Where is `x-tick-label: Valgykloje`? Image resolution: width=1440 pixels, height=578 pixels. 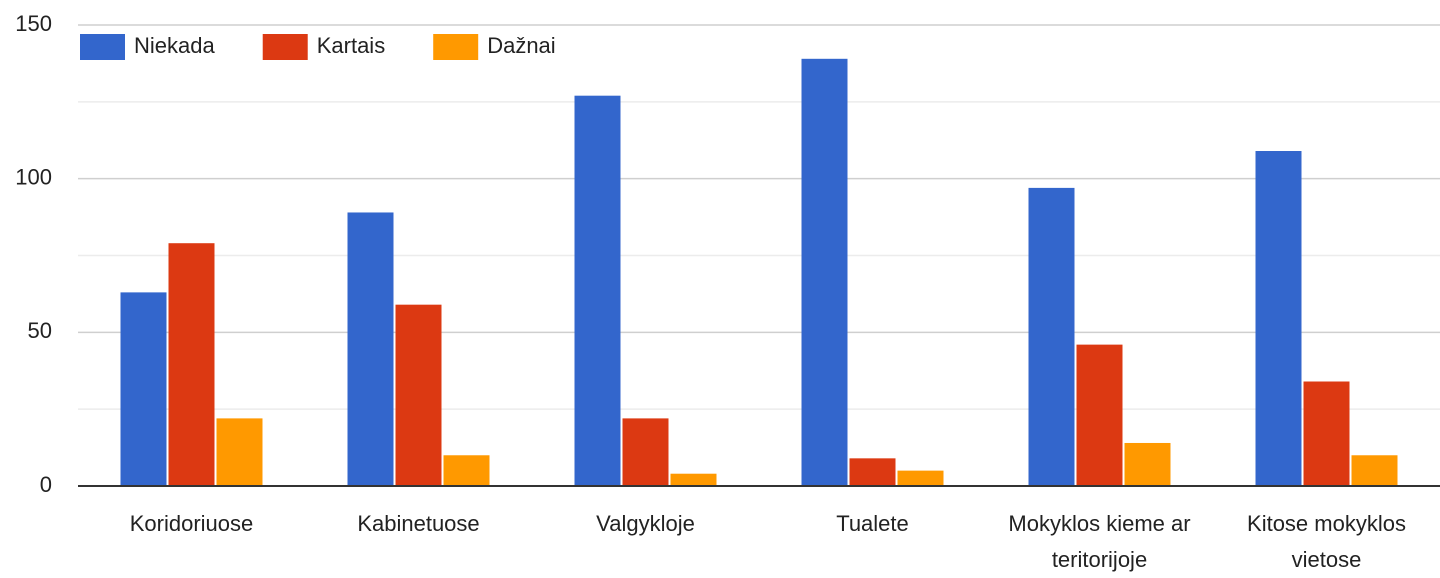
x-tick-label: Valgykloje is located at coordinates (645, 523).